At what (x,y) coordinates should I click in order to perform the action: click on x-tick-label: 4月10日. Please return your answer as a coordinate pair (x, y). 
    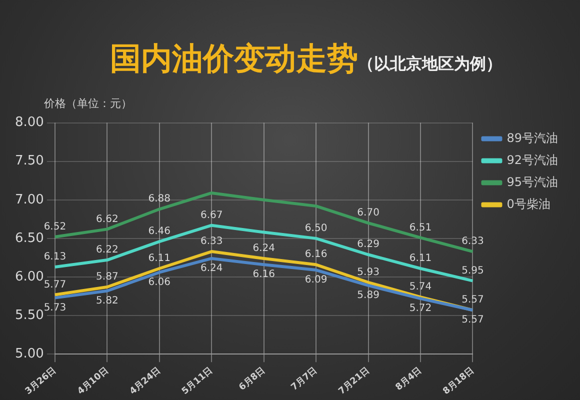
    Looking at the image, I should click on (93, 380).